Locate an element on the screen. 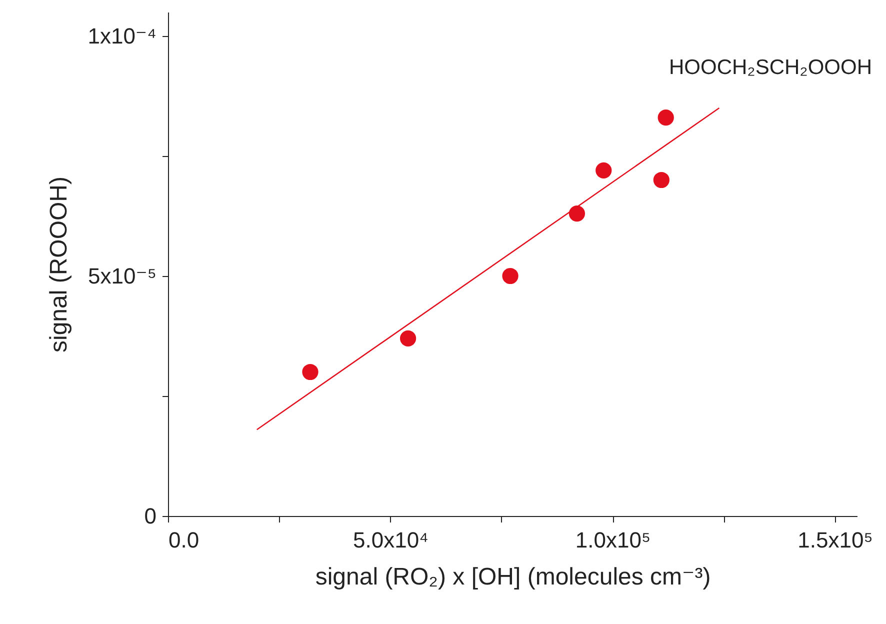 The width and height of the screenshot is (886, 624). x-tick-label: 0.0 is located at coordinates (184, 540).